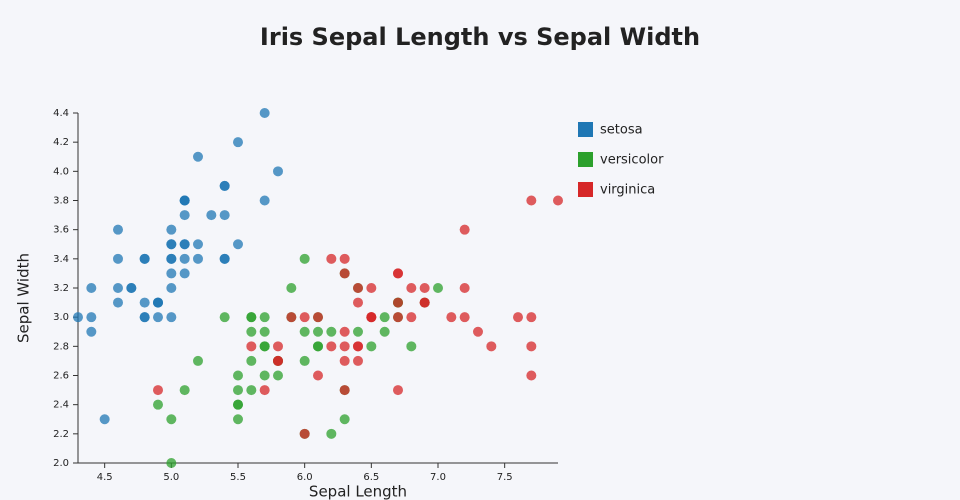 This screenshot has height=500, width=960. Describe the element at coordinates (480, 37) in the screenshot. I see `chart-title: Iris Sepal Length vs Sepal Width` at that location.